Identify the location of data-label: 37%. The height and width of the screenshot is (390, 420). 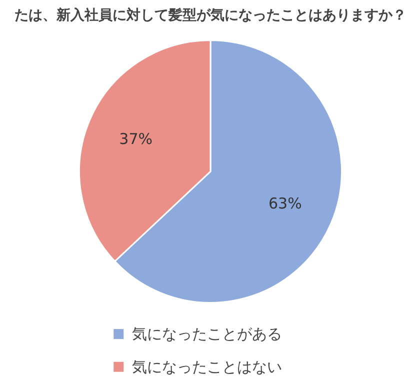
(135, 139).